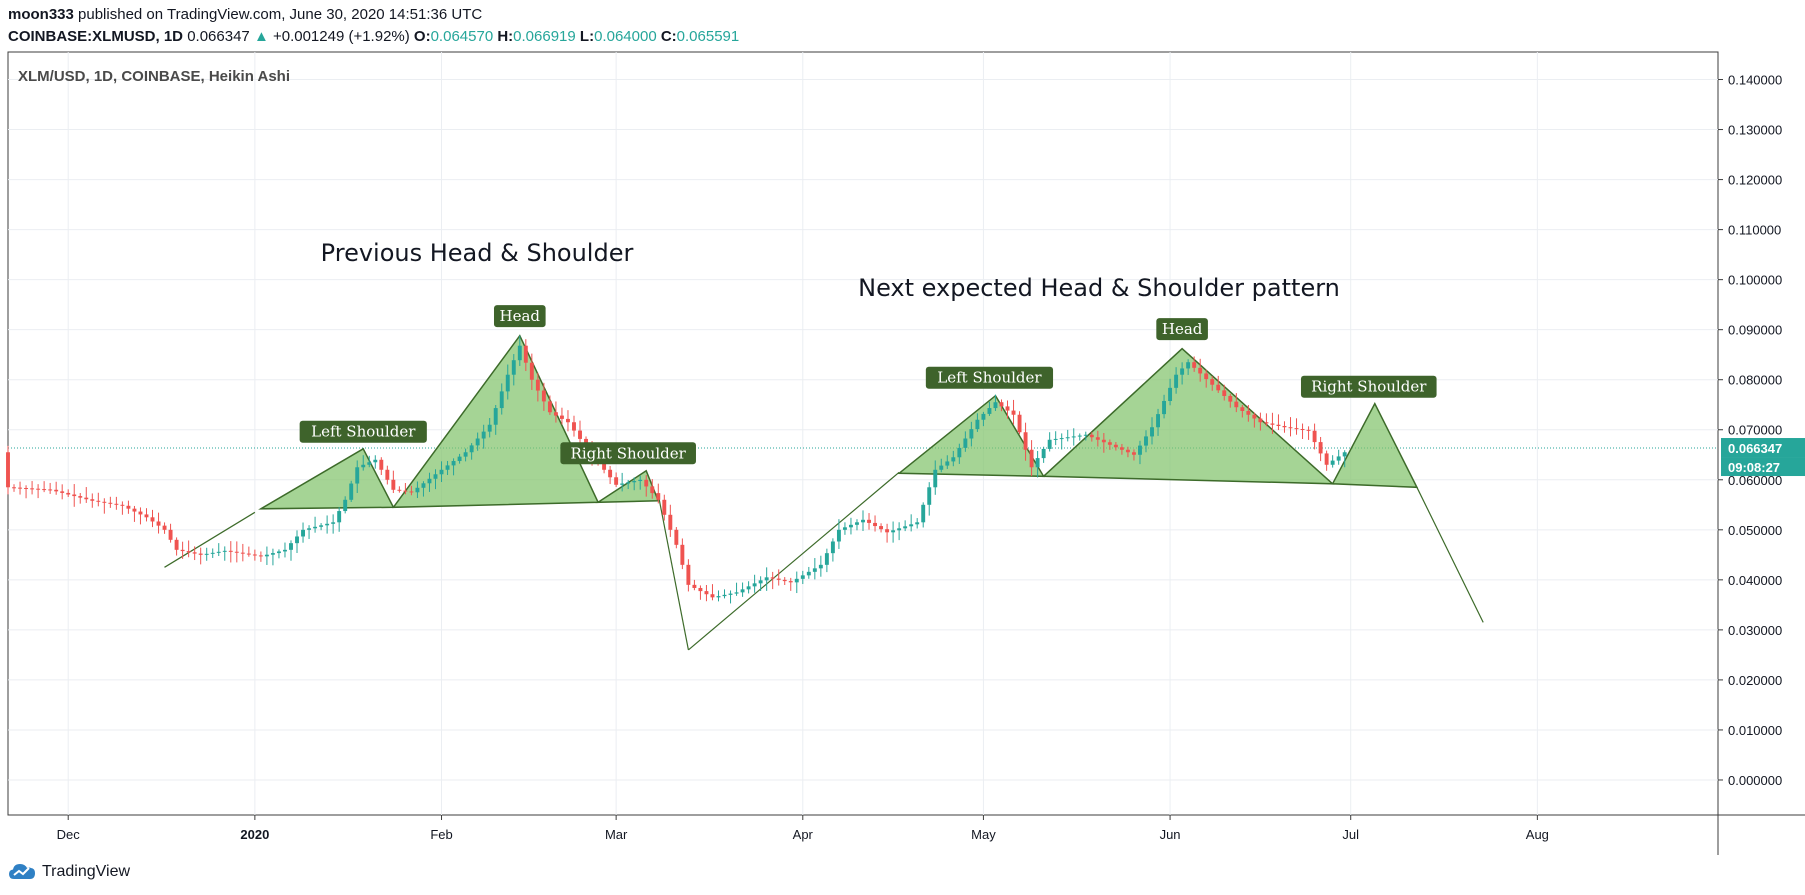 This screenshot has width=1805, height=895. Describe the element at coordinates (520, 316) in the screenshot. I see `pattern-label-text: Head` at that location.